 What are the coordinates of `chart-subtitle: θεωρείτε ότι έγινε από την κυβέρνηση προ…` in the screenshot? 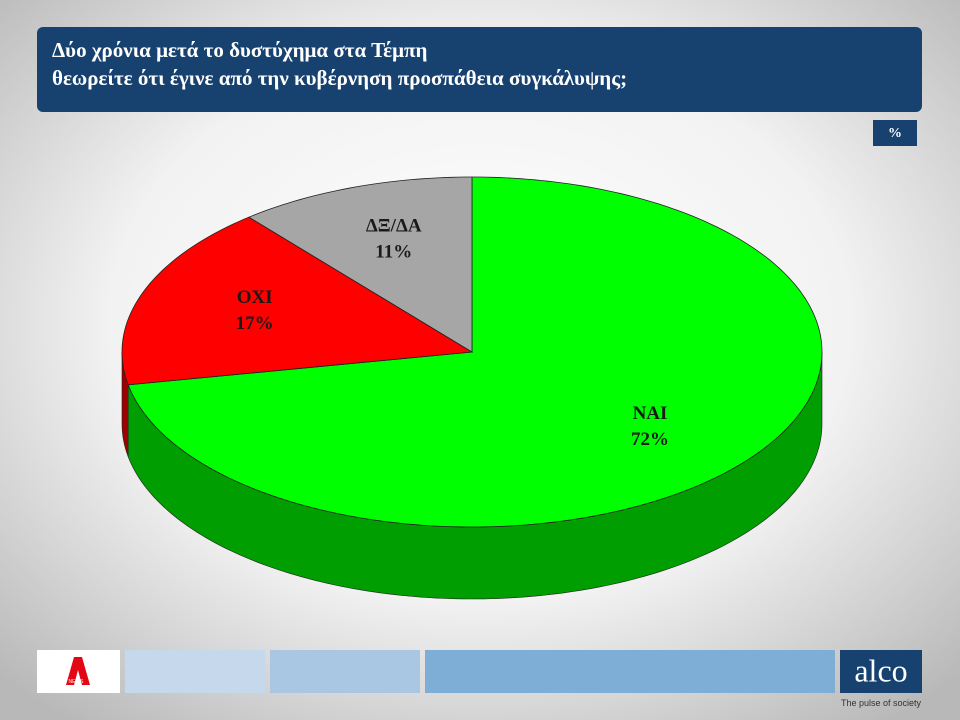 It's located at (339, 78).